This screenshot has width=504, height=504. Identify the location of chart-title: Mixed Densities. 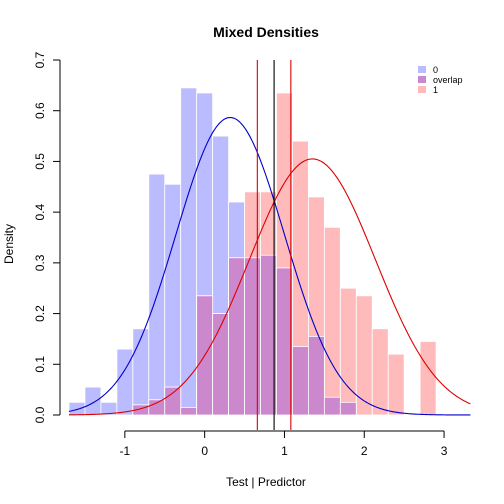
(266, 32).